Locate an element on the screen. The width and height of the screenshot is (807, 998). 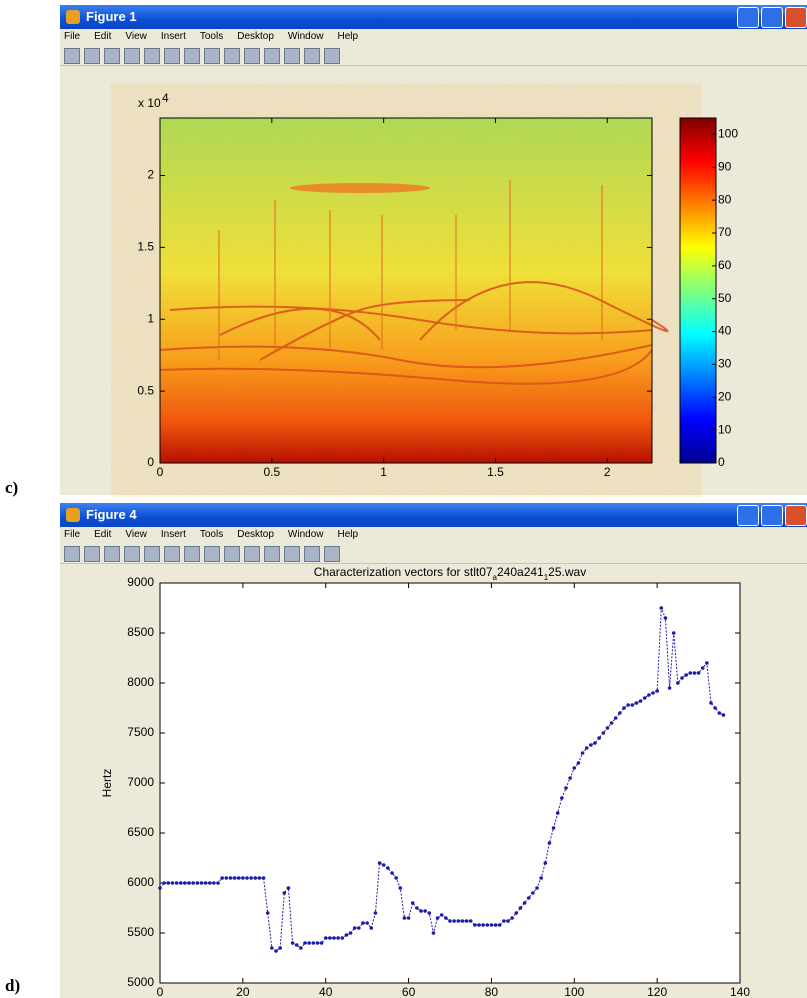
window-title: Figure 1 is located at coordinates (111, 16).